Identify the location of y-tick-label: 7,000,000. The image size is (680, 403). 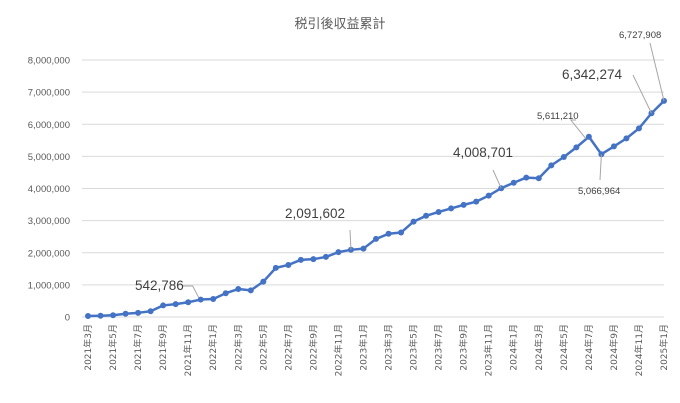
(49, 93).